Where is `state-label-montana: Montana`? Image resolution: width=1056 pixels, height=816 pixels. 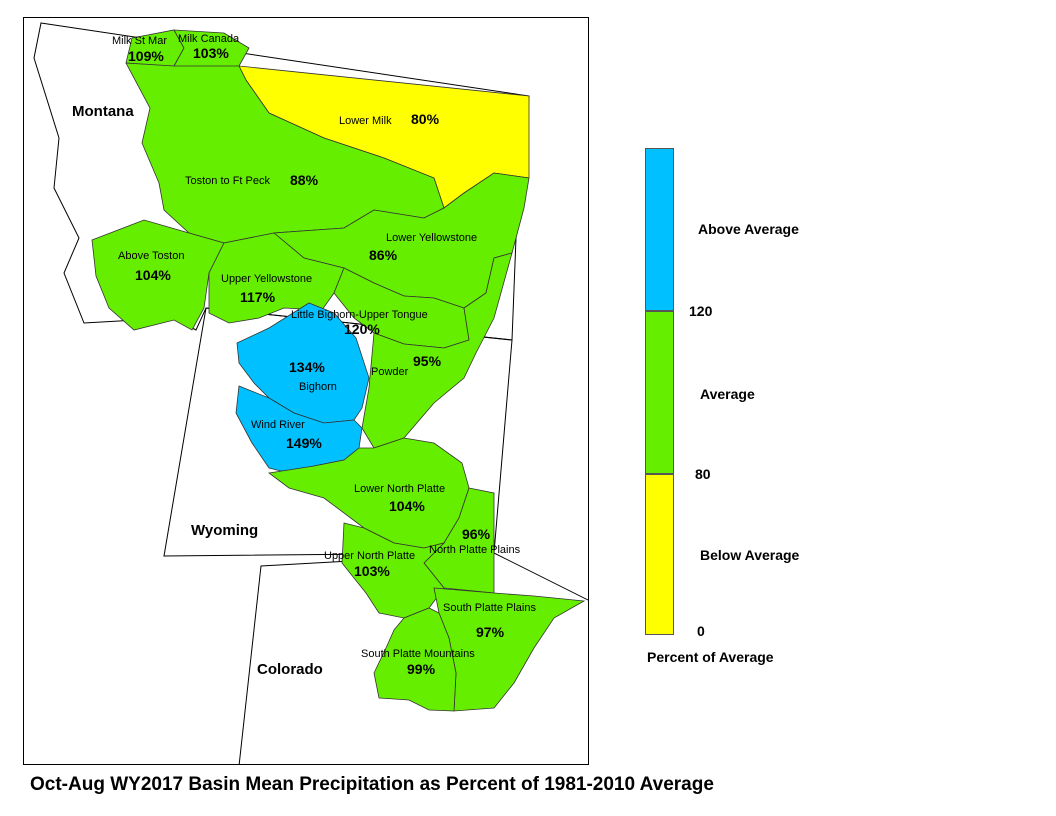
state-label-montana: Montana is located at coordinates (103, 111).